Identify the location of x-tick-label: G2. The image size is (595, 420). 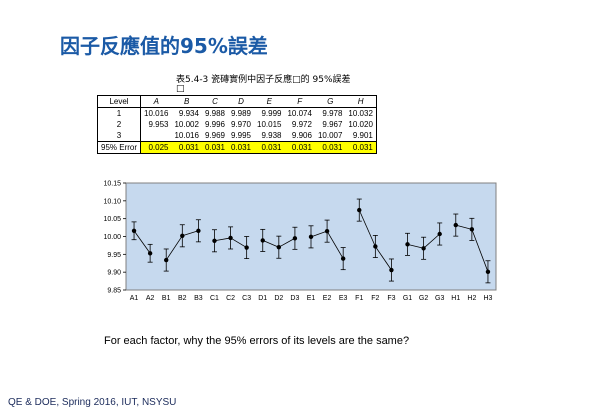
(423, 298).